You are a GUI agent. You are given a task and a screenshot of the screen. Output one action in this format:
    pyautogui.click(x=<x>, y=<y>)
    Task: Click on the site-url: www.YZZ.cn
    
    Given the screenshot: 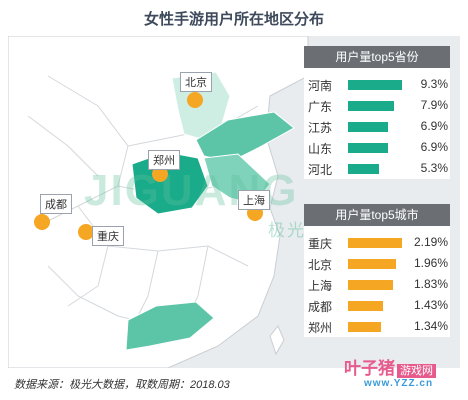 What is the action you would take?
    pyautogui.click(x=399, y=383)
    